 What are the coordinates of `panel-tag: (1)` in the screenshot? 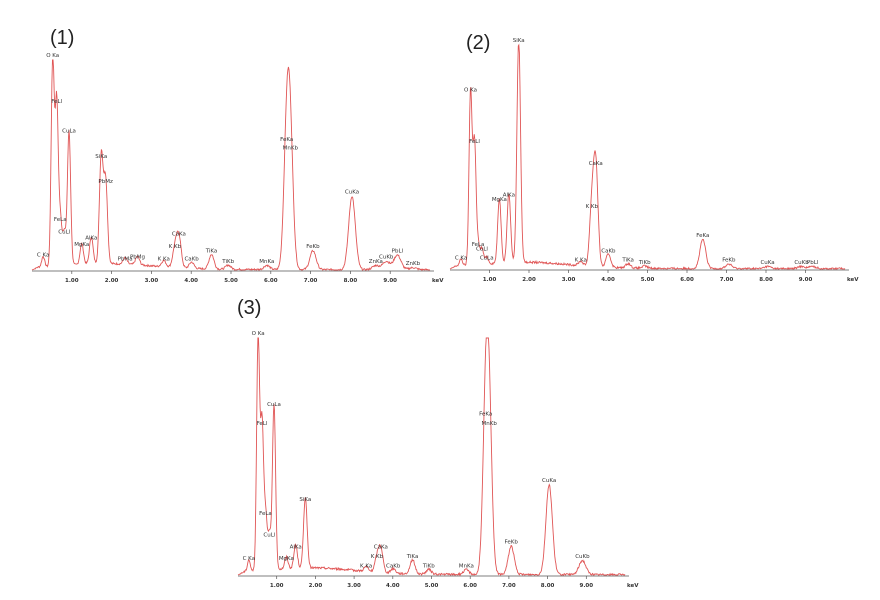 It's located at (62, 38).